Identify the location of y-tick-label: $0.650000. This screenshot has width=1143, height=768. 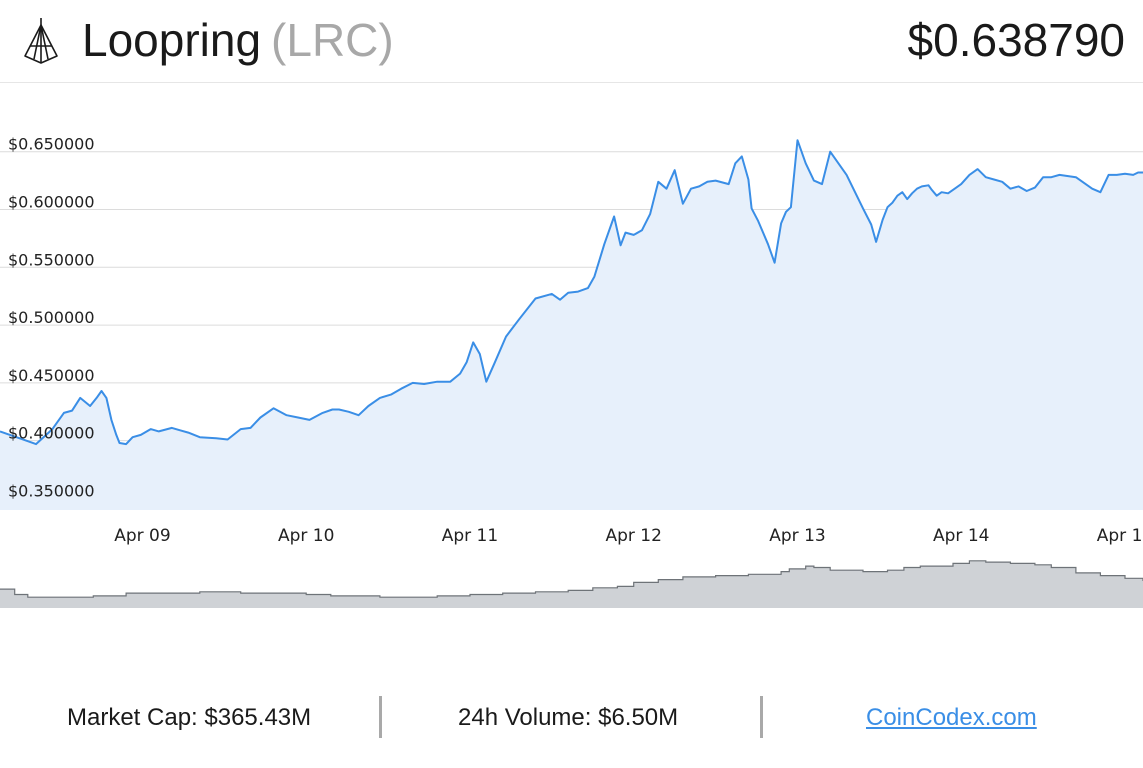
(51, 144).